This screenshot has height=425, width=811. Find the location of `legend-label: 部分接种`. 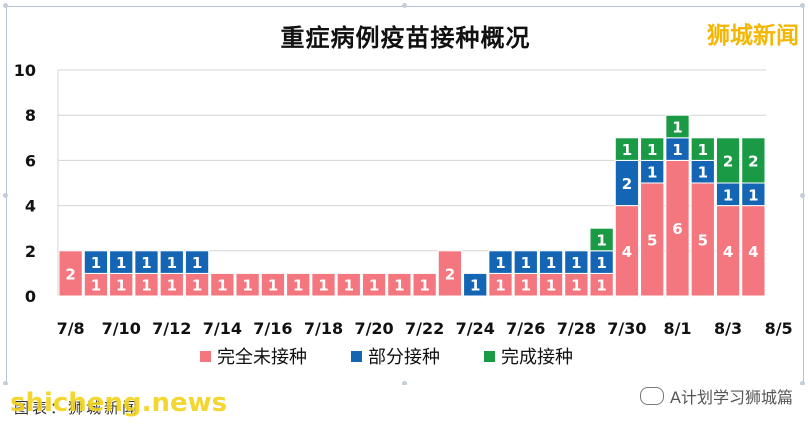

legend-label: 部分接种 is located at coordinates (404, 357).